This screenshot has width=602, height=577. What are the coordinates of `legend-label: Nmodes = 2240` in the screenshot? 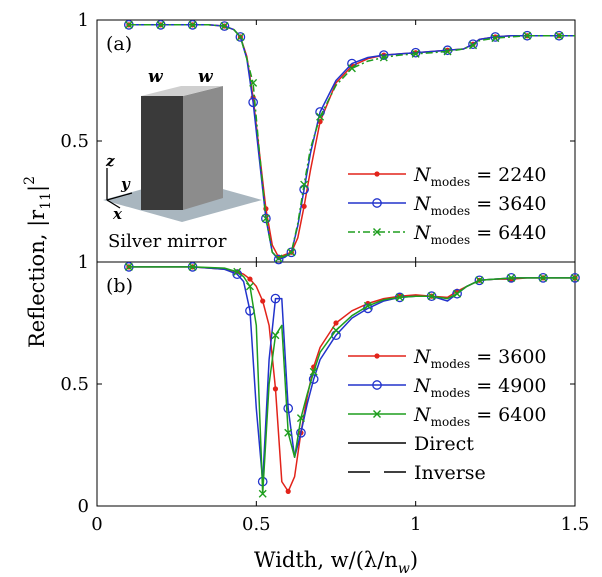 It's located at (480, 176).